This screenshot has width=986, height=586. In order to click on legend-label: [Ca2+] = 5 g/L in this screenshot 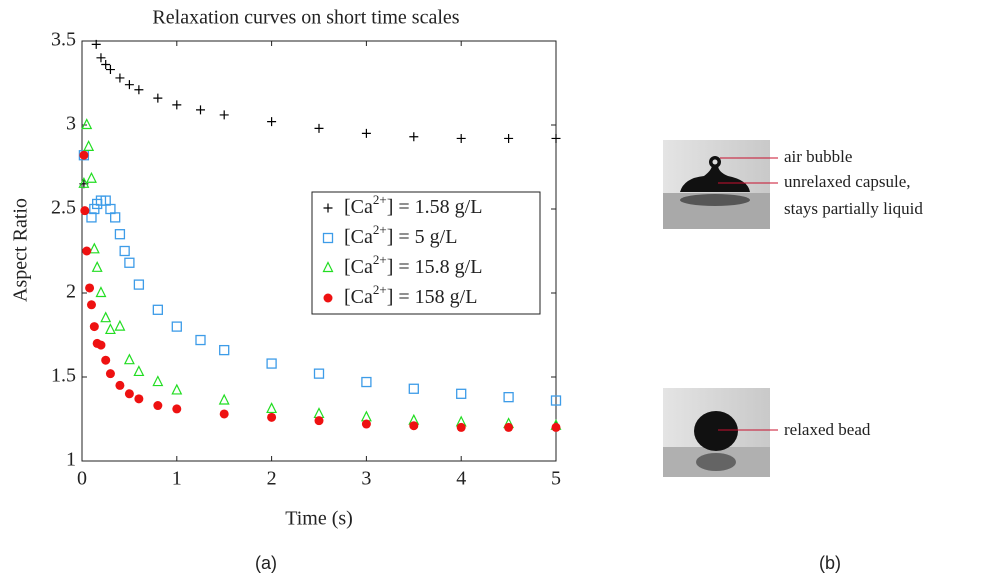, I will do `click(400, 235)`.